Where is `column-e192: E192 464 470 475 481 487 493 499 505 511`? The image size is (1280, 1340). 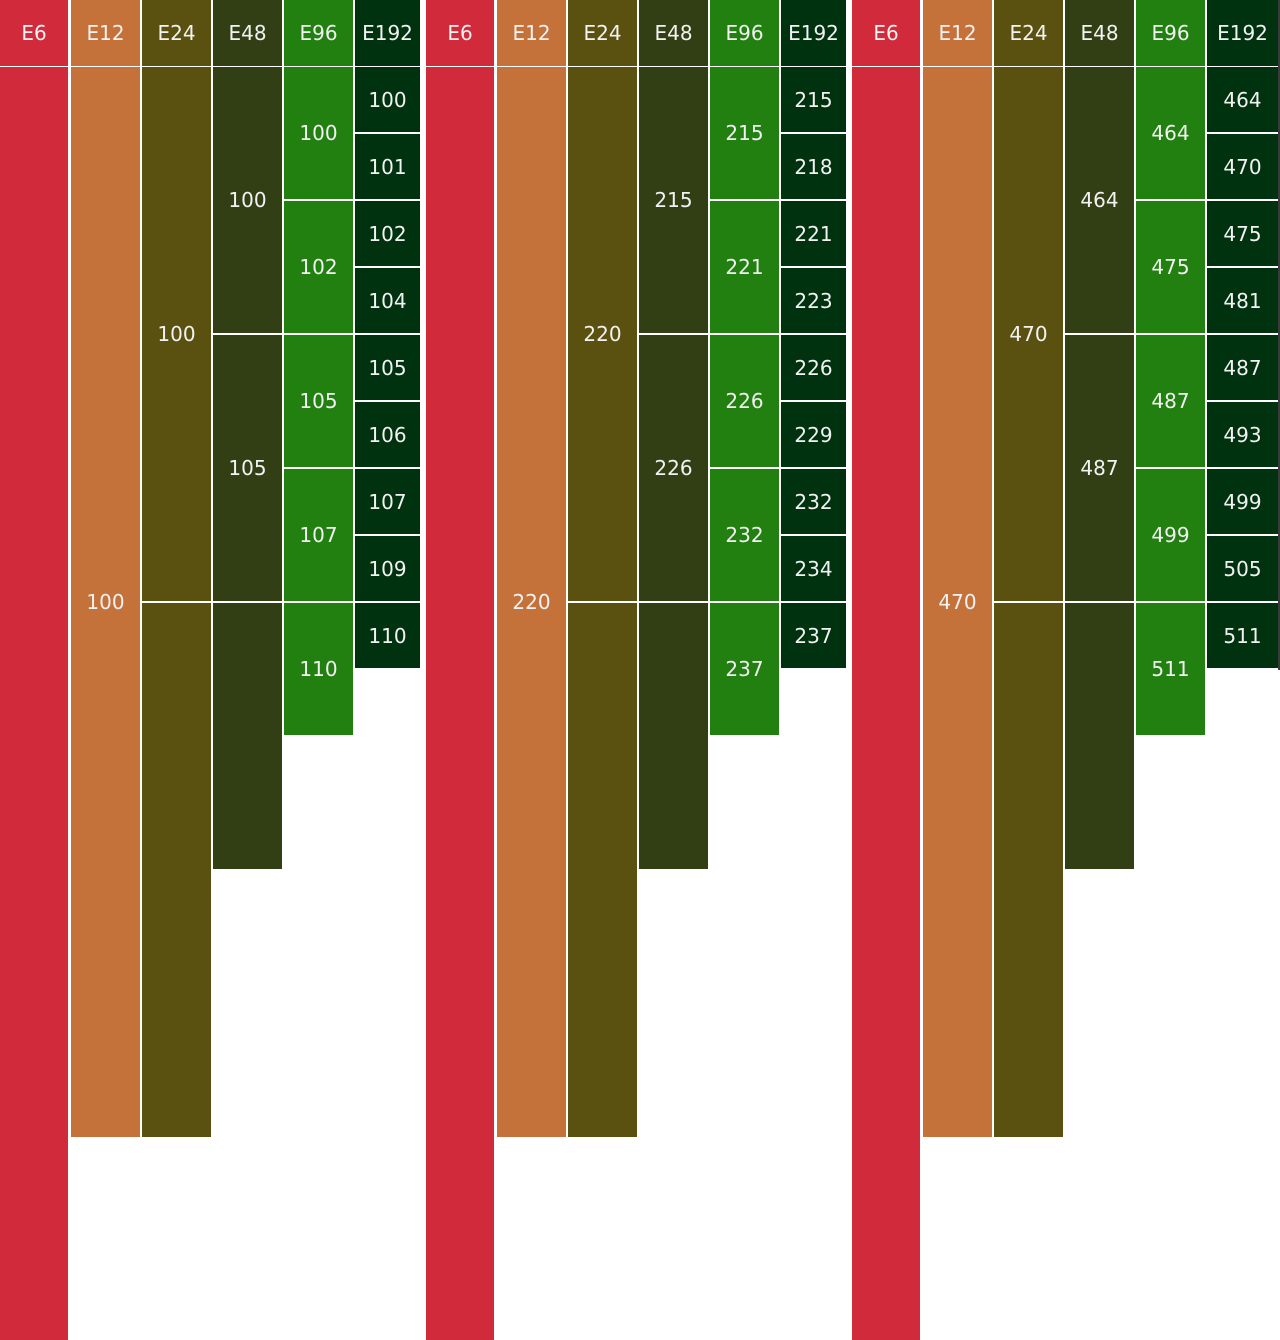 column-e192: E192 464 470 475 481 487 493 499 505 511 is located at coordinates (1242, 335).